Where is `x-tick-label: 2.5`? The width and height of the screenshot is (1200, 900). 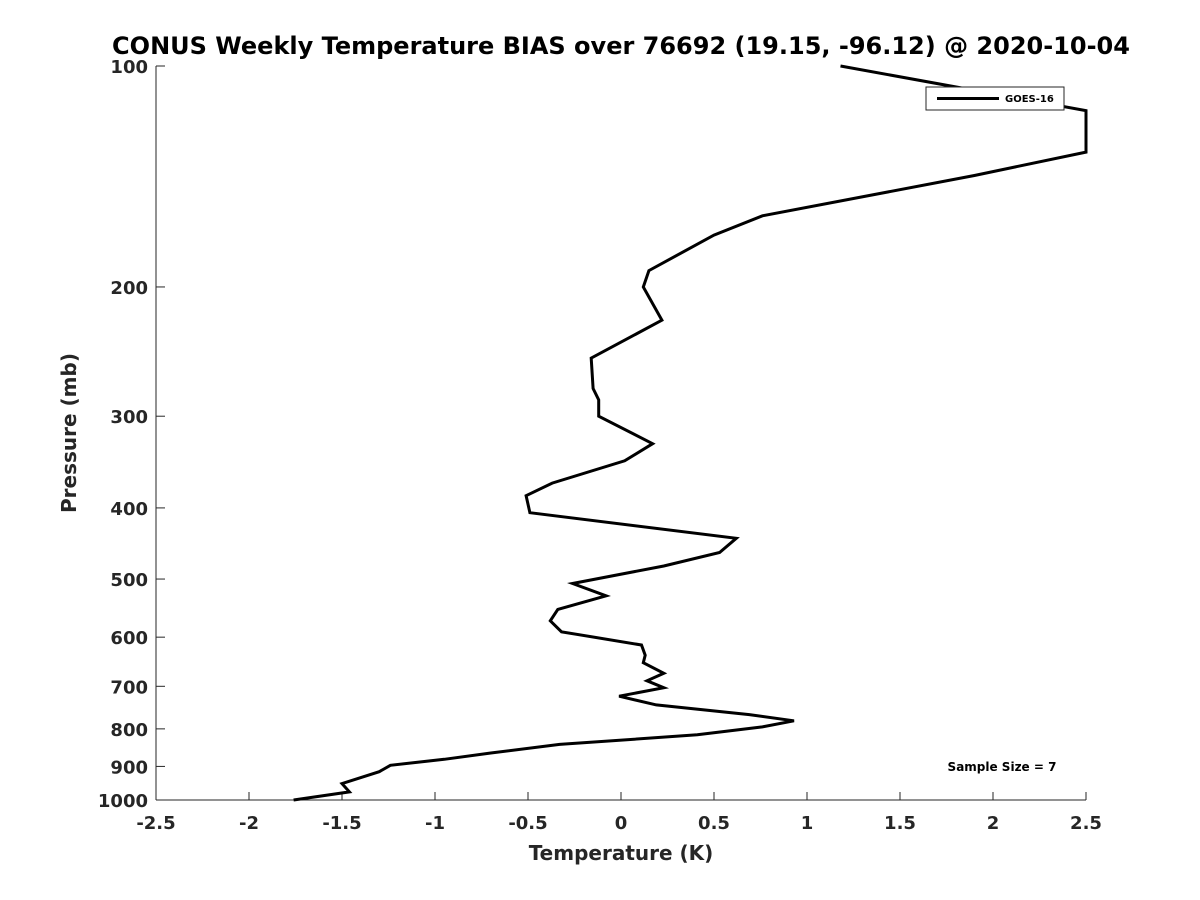 x-tick-label: 2.5 is located at coordinates (1086, 823).